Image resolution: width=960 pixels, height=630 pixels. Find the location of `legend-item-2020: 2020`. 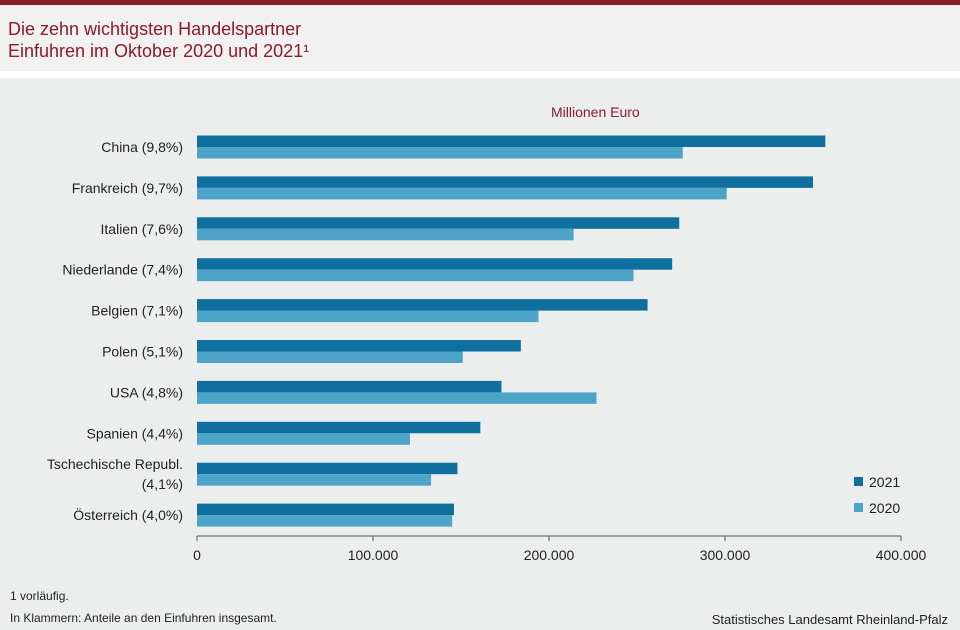

legend-item-2020: 2020 is located at coordinates (877, 508).